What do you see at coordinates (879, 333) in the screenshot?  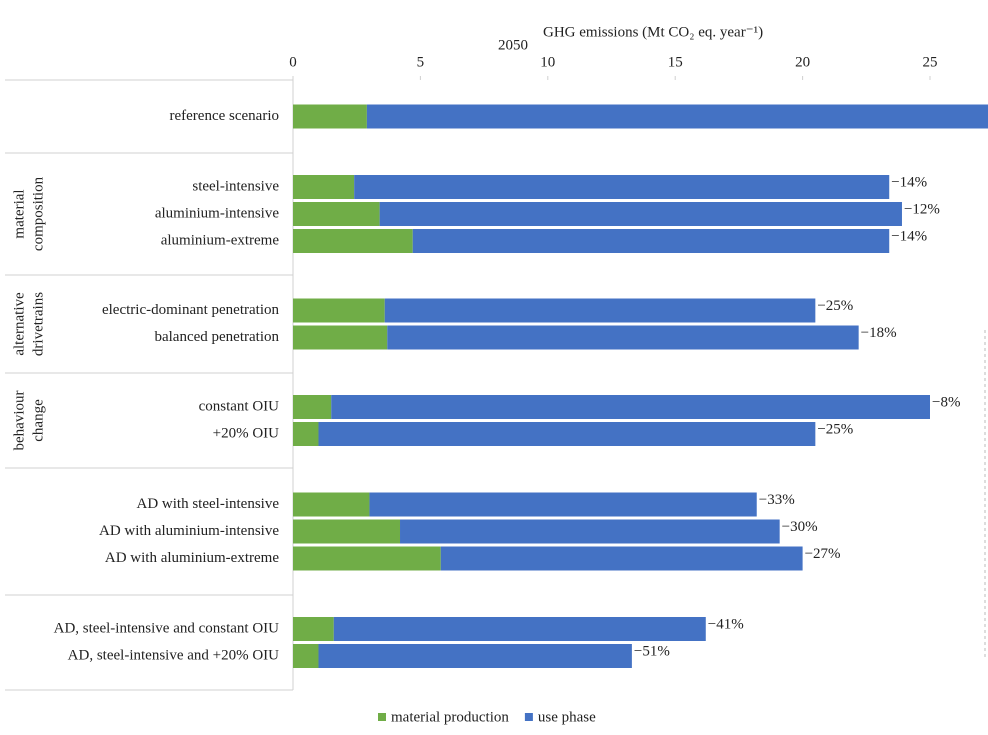 I see `change-label: −18%` at bounding box center [879, 333].